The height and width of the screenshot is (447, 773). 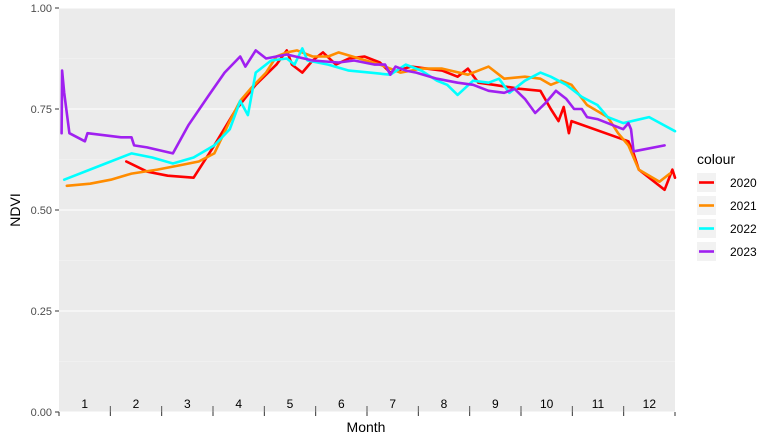 What do you see at coordinates (238, 404) in the screenshot?
I see `month-label: 4` at bounding box center [238, 404].